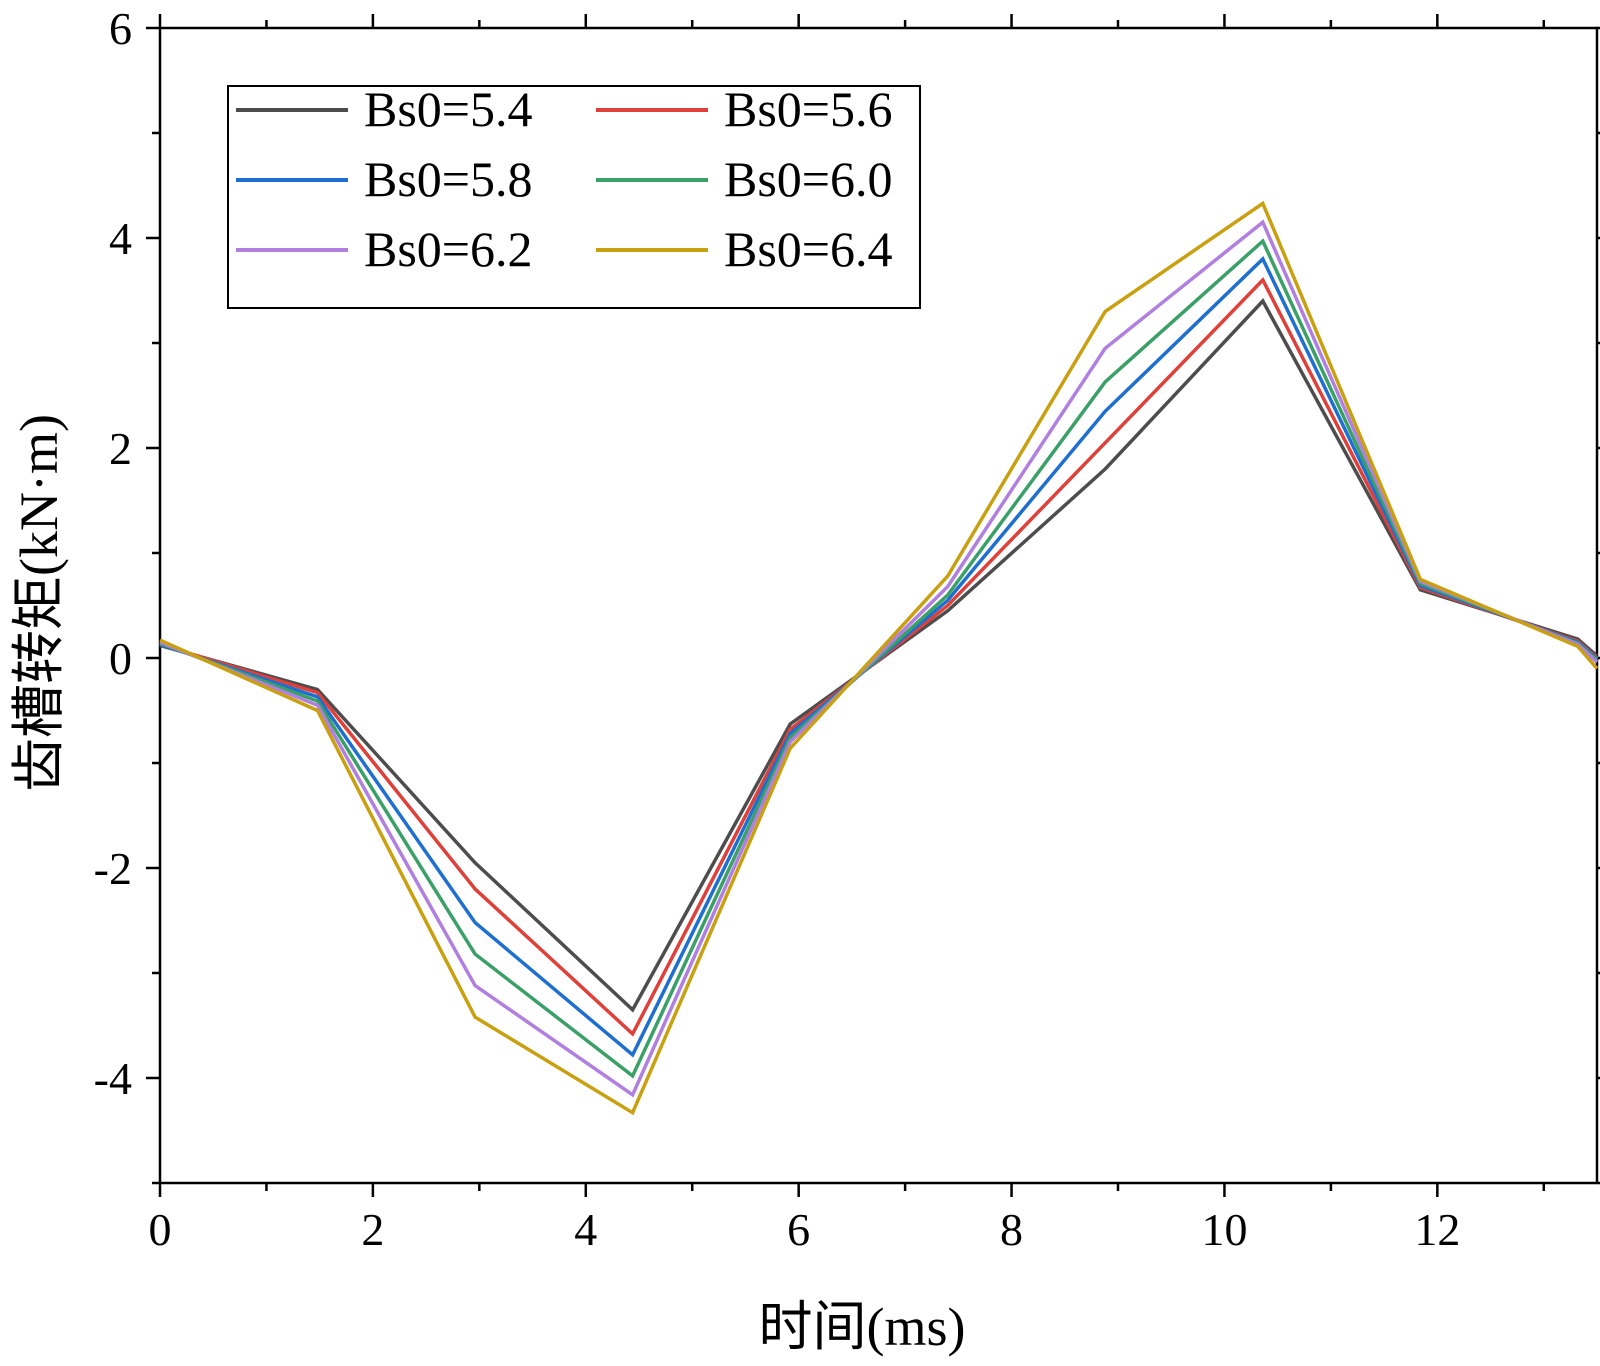 This screenshot has height=1366, width=1600. Describe the element at coordinates (585, 1229) in the screenshot. I see `x-tick-label: 4` at that location.